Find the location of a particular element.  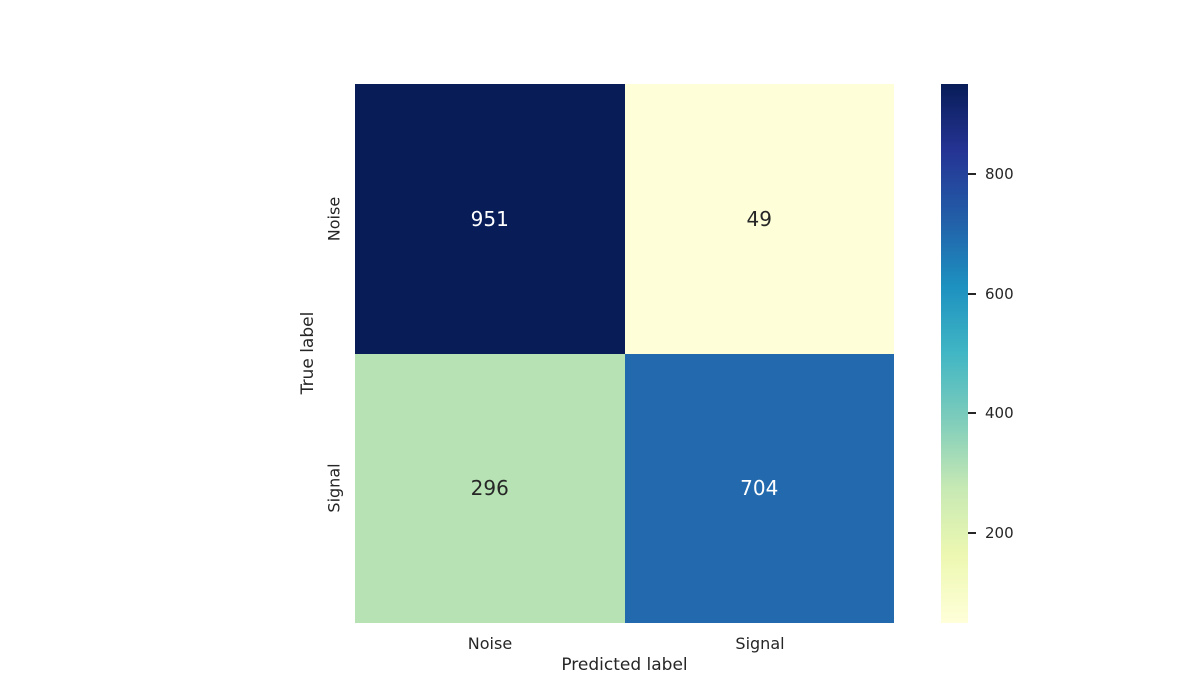

colorbar is located at coordinates (954, 353).